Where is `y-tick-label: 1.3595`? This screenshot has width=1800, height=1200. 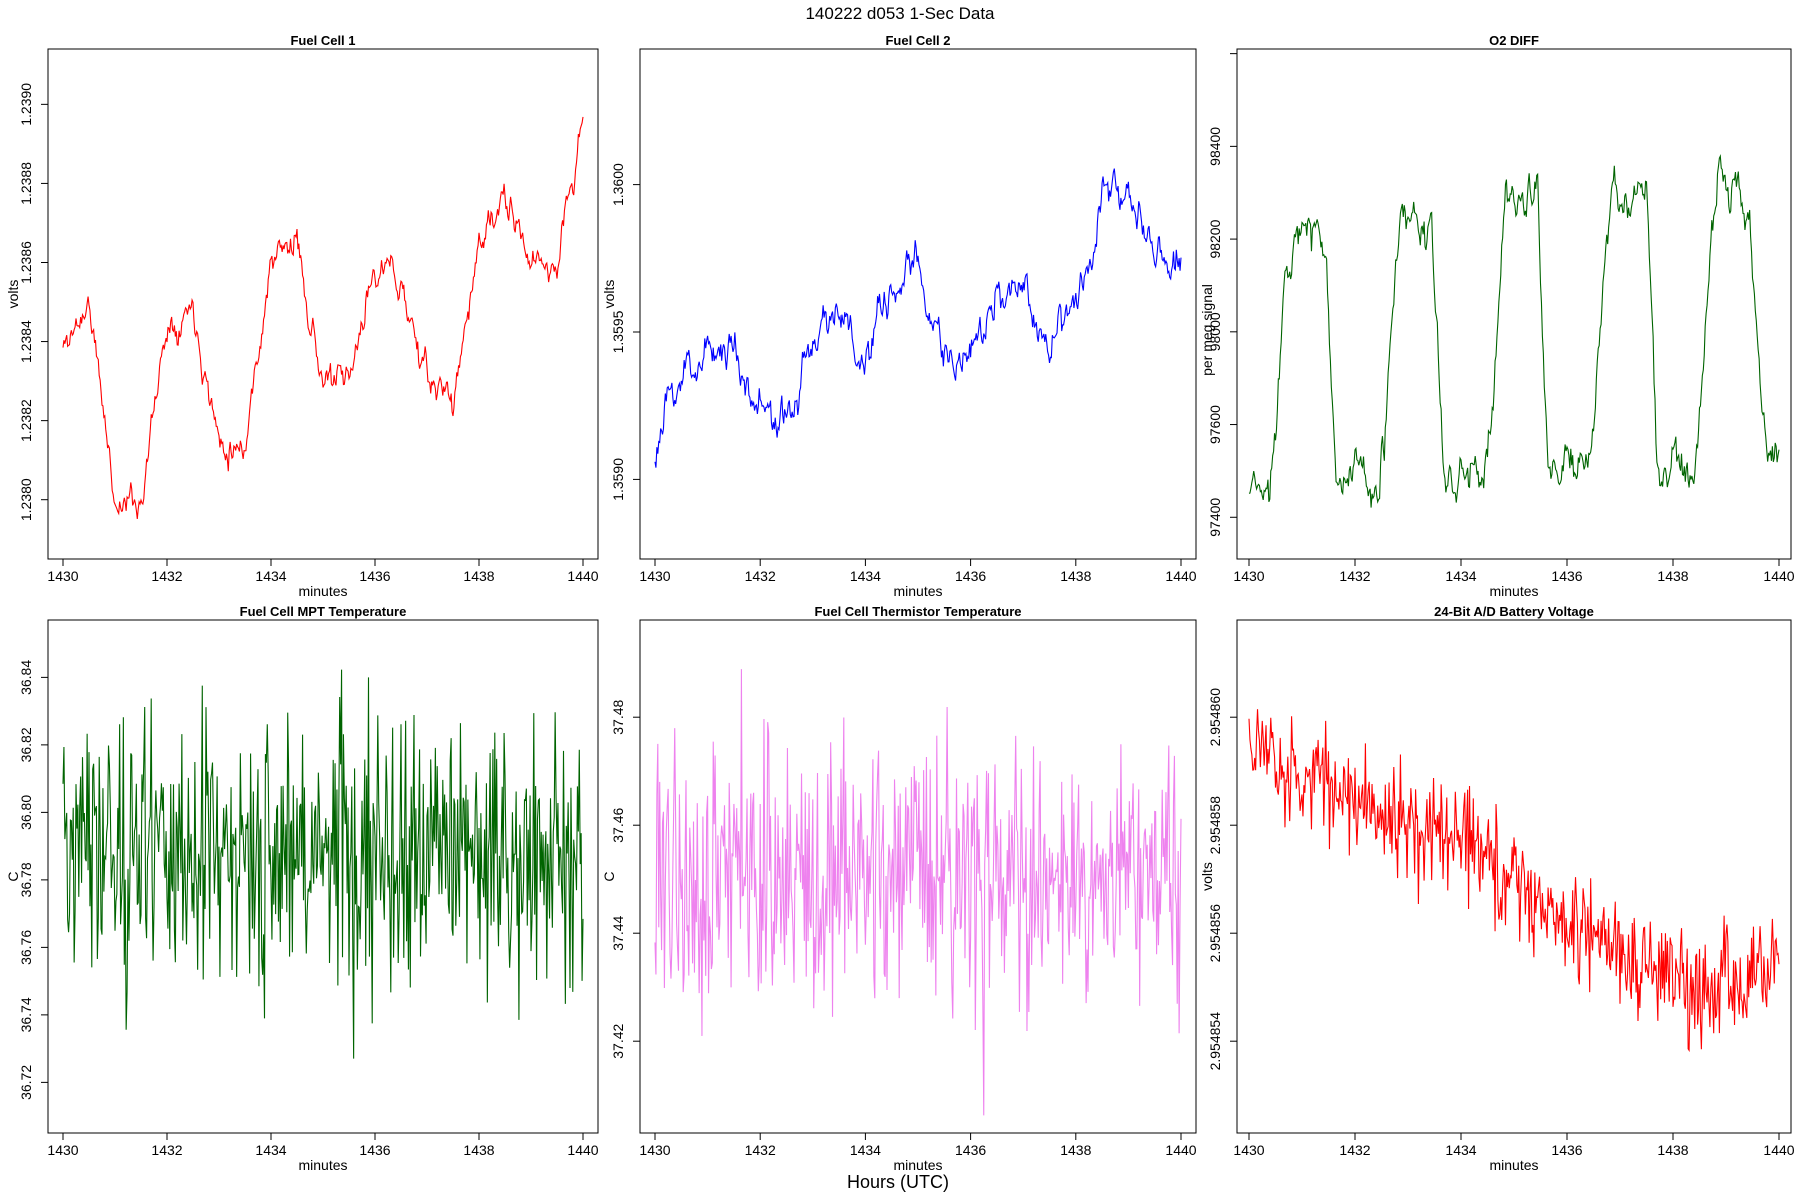 y-tick-label: 1.3595 is located at coordinates (618, 331).